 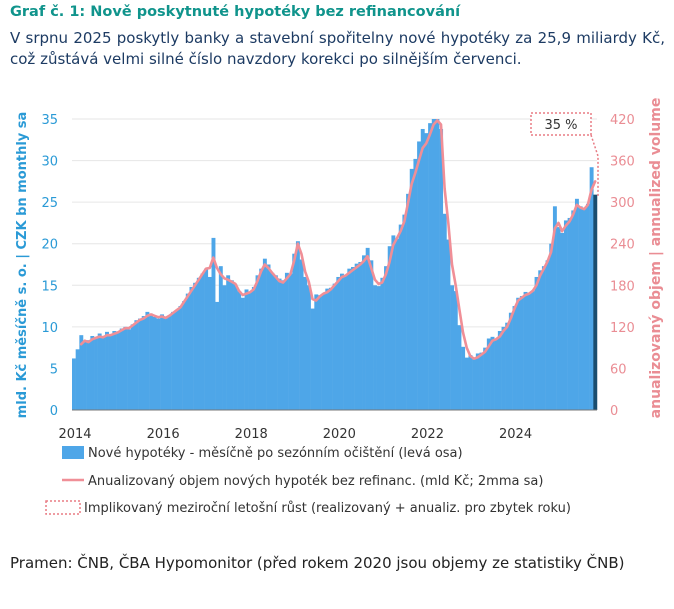 What do you see at coordinates (49, 266) in the screenshot?
I see `left-axis-ticks: 0 5 10 15 20 25 30 35` at bounding box center [49, 266].